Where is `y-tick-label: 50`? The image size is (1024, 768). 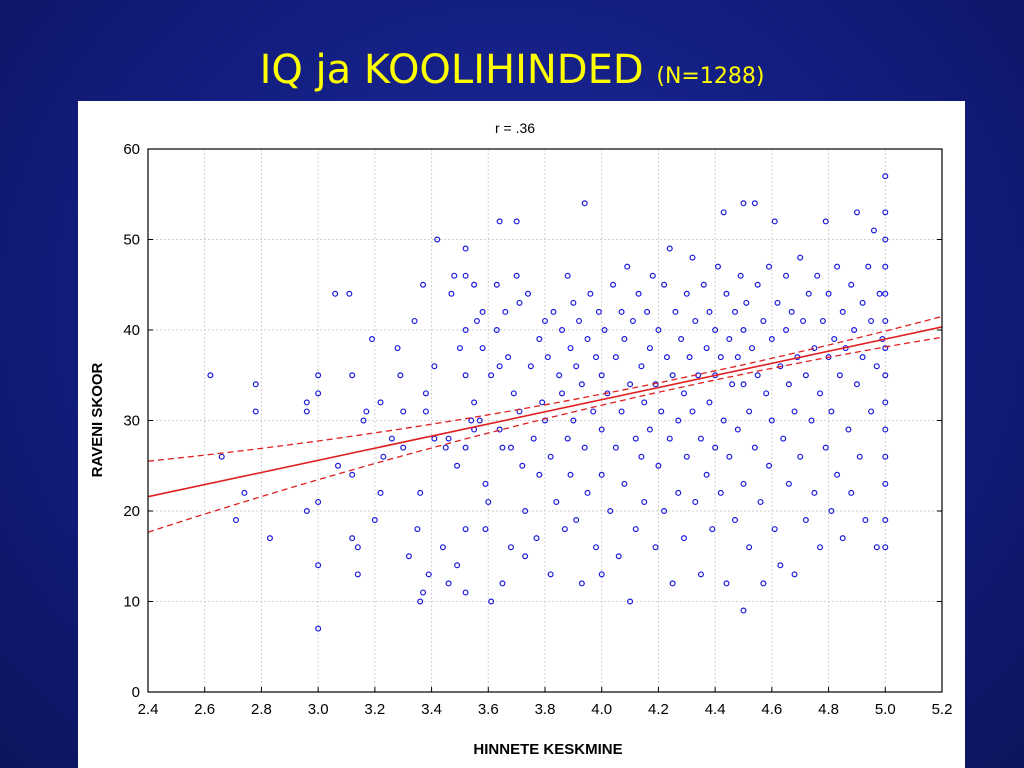 y-tick-label: 50 is located at coordinates (131, 240).